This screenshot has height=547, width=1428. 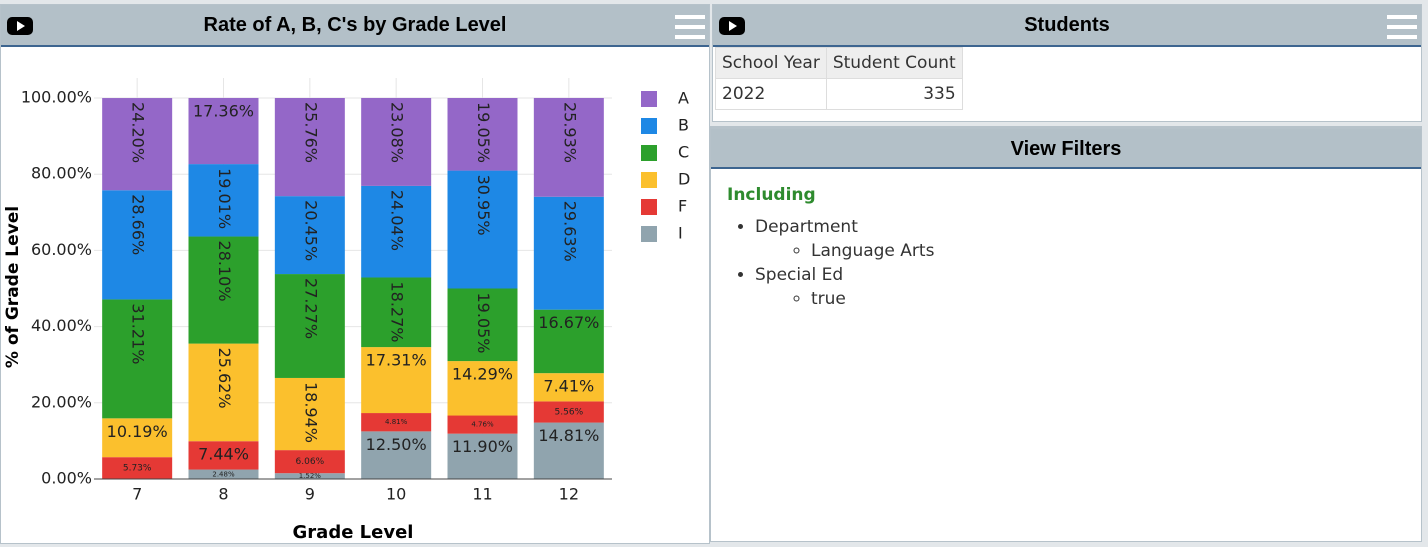 I want to click on students-table: School Year Student Count 2022 335, so click(x=839, y=78).